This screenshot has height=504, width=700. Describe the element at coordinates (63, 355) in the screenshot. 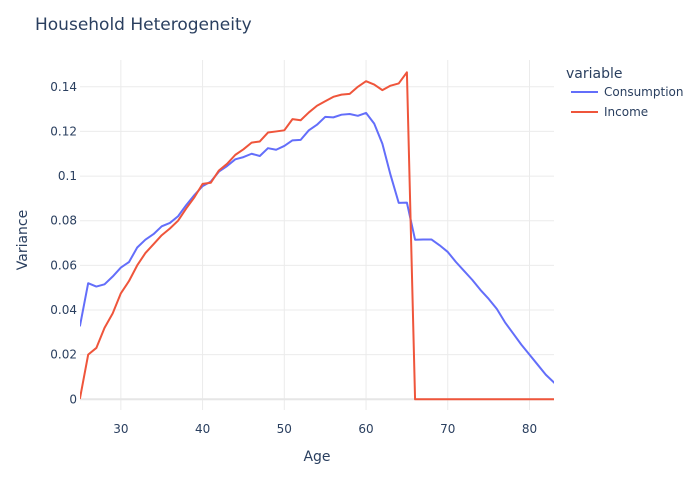

I see `y-tick-label: 0.02` at that location.